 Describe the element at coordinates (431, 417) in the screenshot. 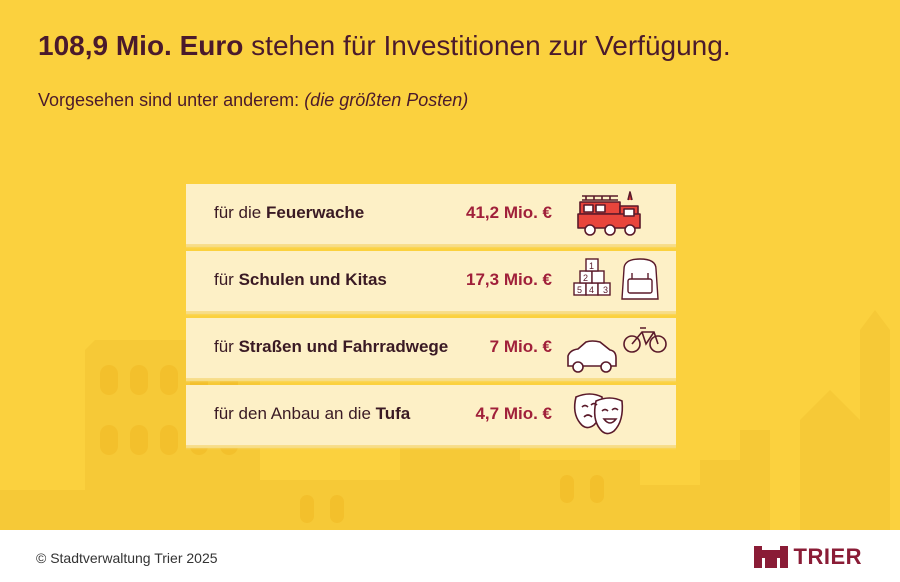

I see `investment-row-tufa: für den Anbau an die Tufa 4,7 Mio. €` at that location.